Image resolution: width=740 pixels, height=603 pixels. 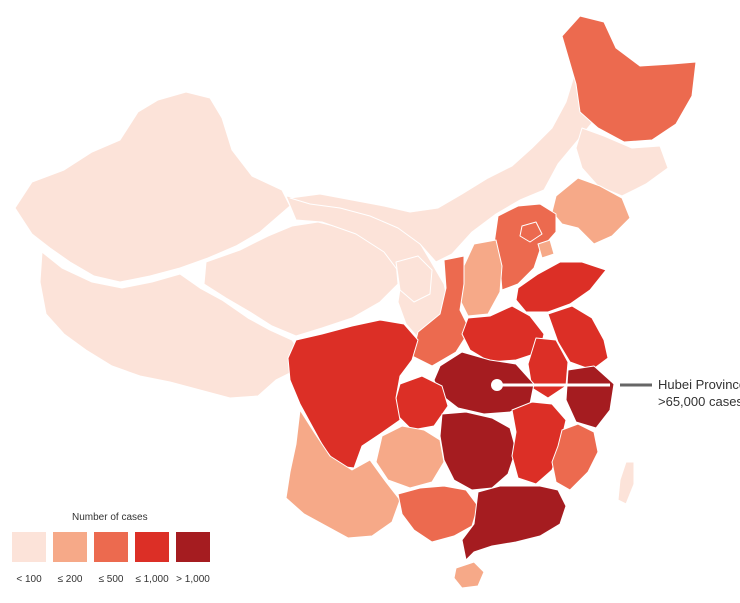 What do you see at coordinates (615, 393) in the screenshot?
I see `hubei-callout: Hubei Province >65,000 cases` at bounding box center [615, 393].